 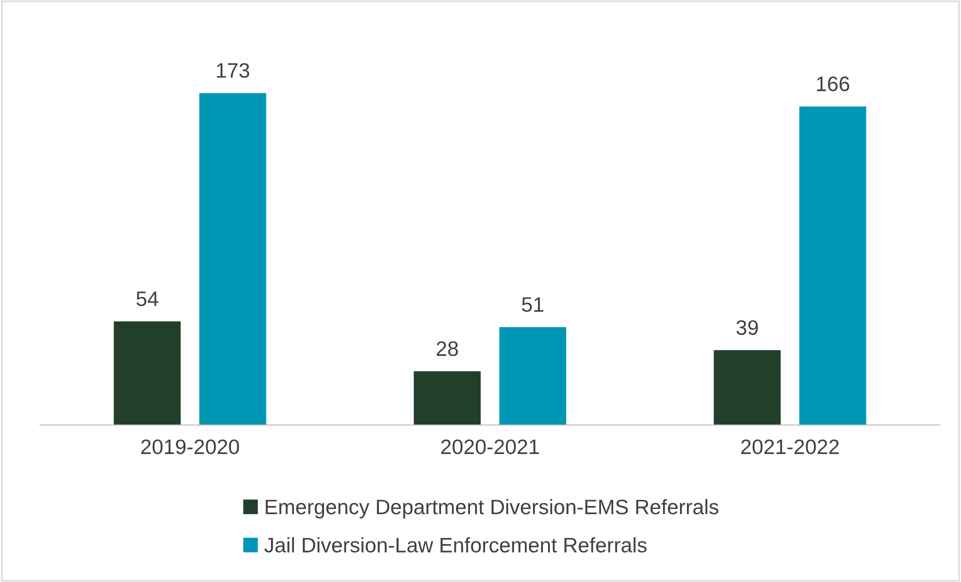 I want to click on x-tick-label: 2019-2020, so click(x=190, y=446).